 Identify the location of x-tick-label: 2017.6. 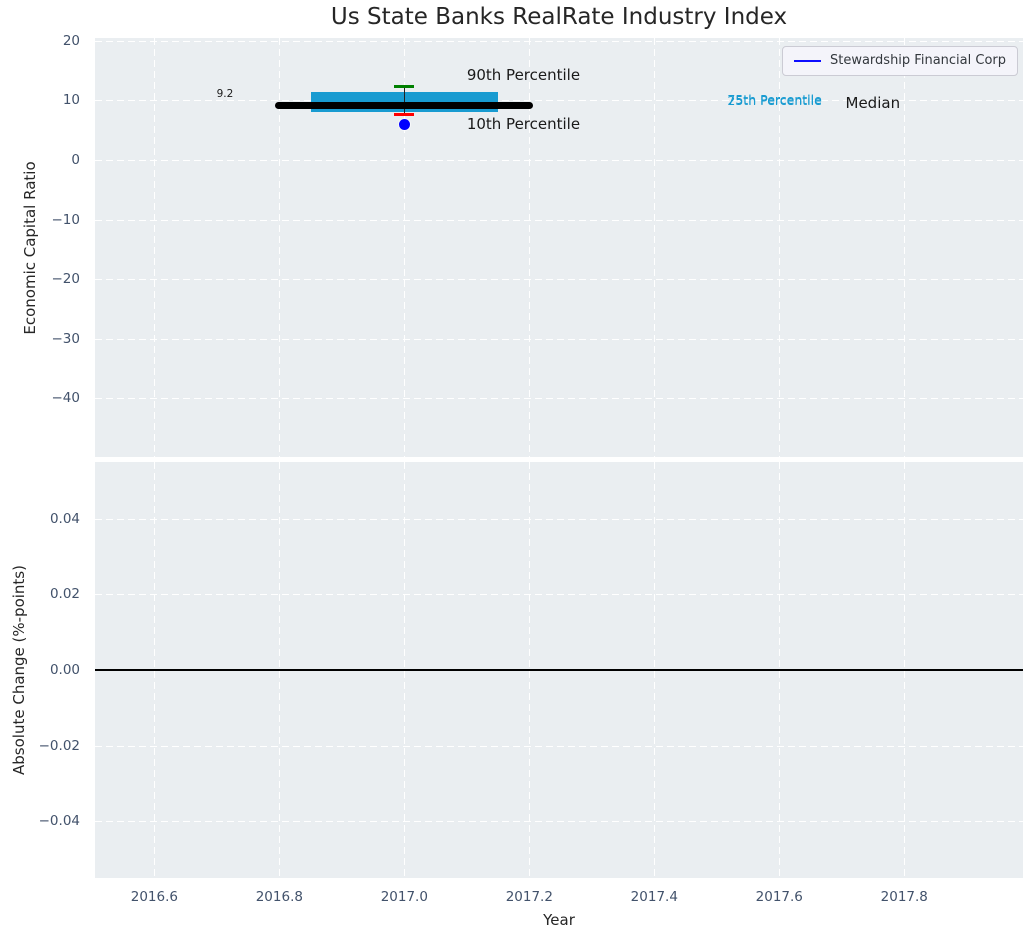
(779, 897).